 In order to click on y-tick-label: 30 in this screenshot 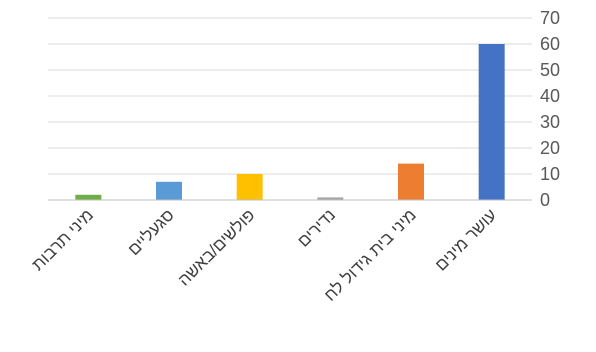, I will do `click(550, 122)`.